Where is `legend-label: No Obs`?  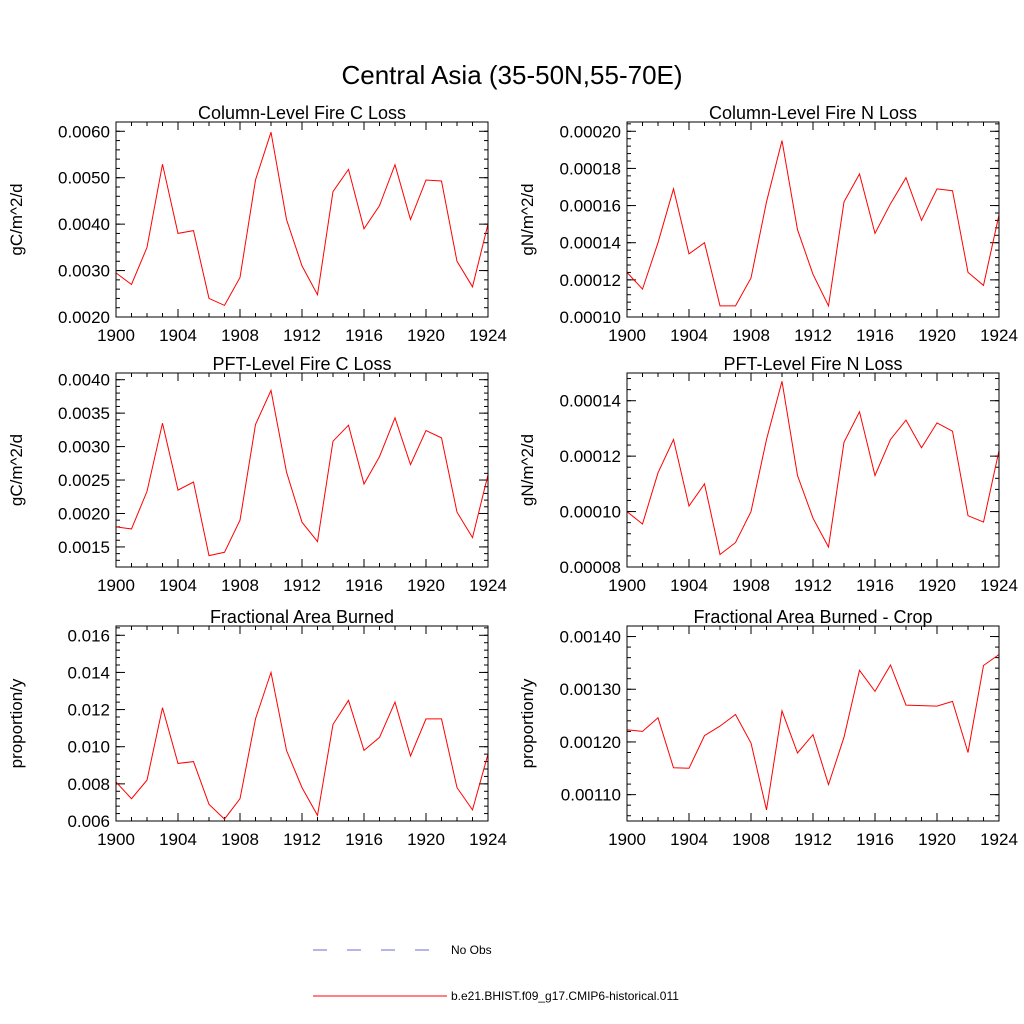 legend-label: No Obs is located at coordinates (471, 950).